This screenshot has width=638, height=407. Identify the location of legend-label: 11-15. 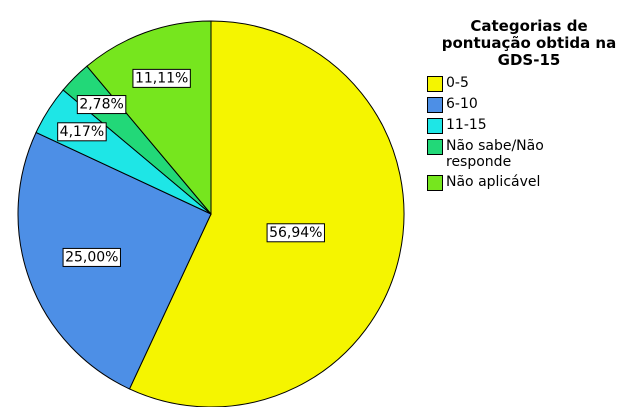
(466, 125).